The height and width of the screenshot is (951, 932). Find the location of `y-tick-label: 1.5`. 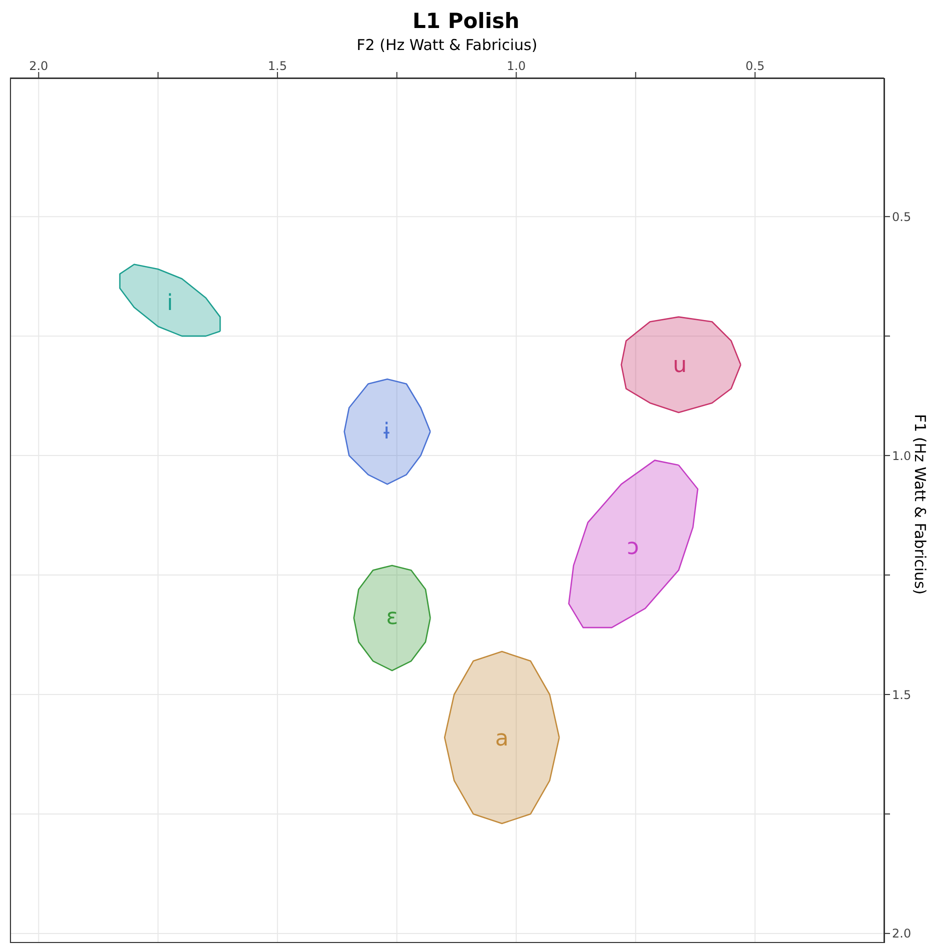

y-tick-label: 1.5 is located at coordinates (902, 695).